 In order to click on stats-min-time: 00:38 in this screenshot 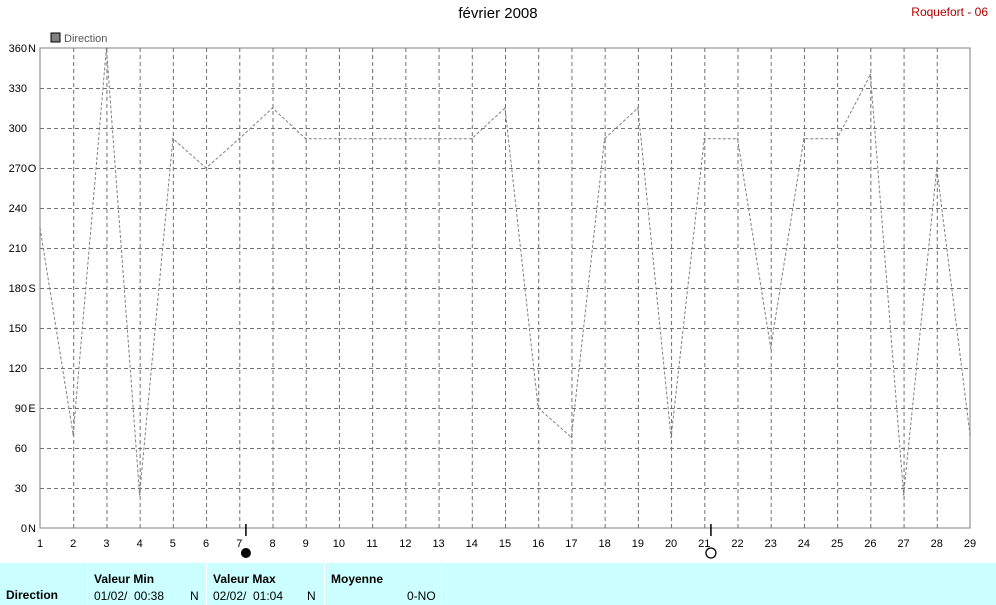, I will do `click(149, 596)`.